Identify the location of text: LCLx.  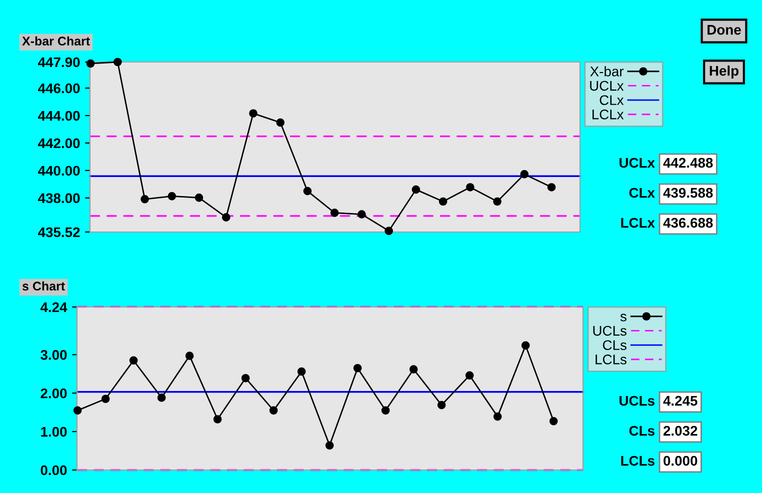
(608, 115).